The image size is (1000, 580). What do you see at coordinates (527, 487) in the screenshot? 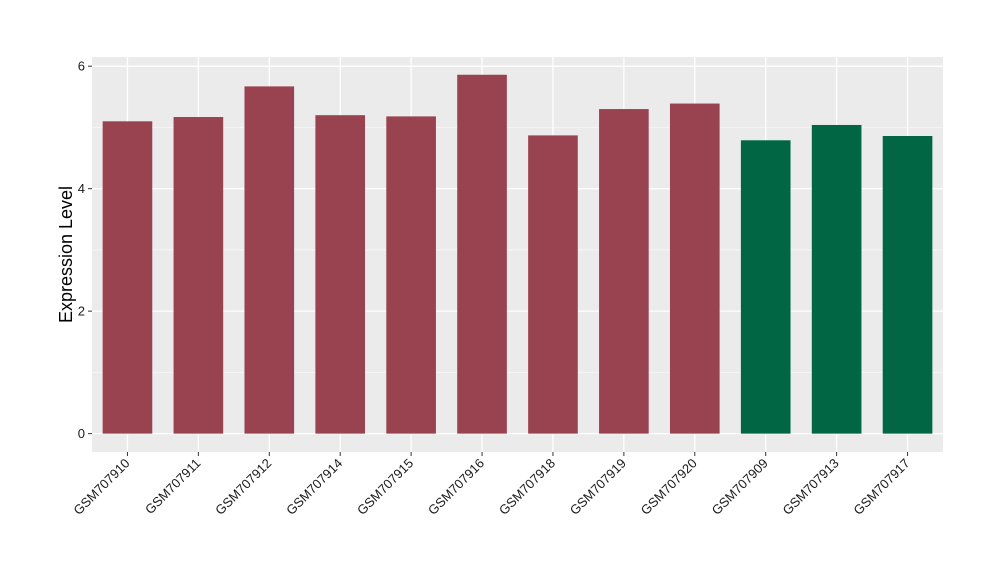
I see `x-tick-label: GSM707918` at bounding box center [527, 487].